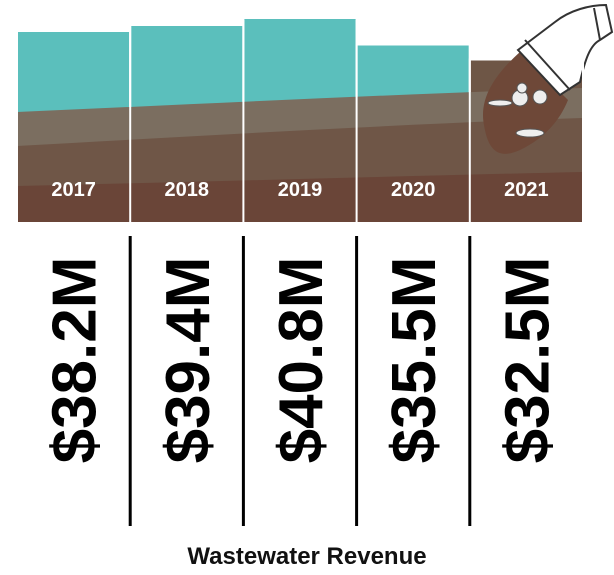 The width and height of the screenshot is (614, 575). Describe the element at coordinates (527, 360) in the screenshot. I see `value-label: $32.5M` at that location.